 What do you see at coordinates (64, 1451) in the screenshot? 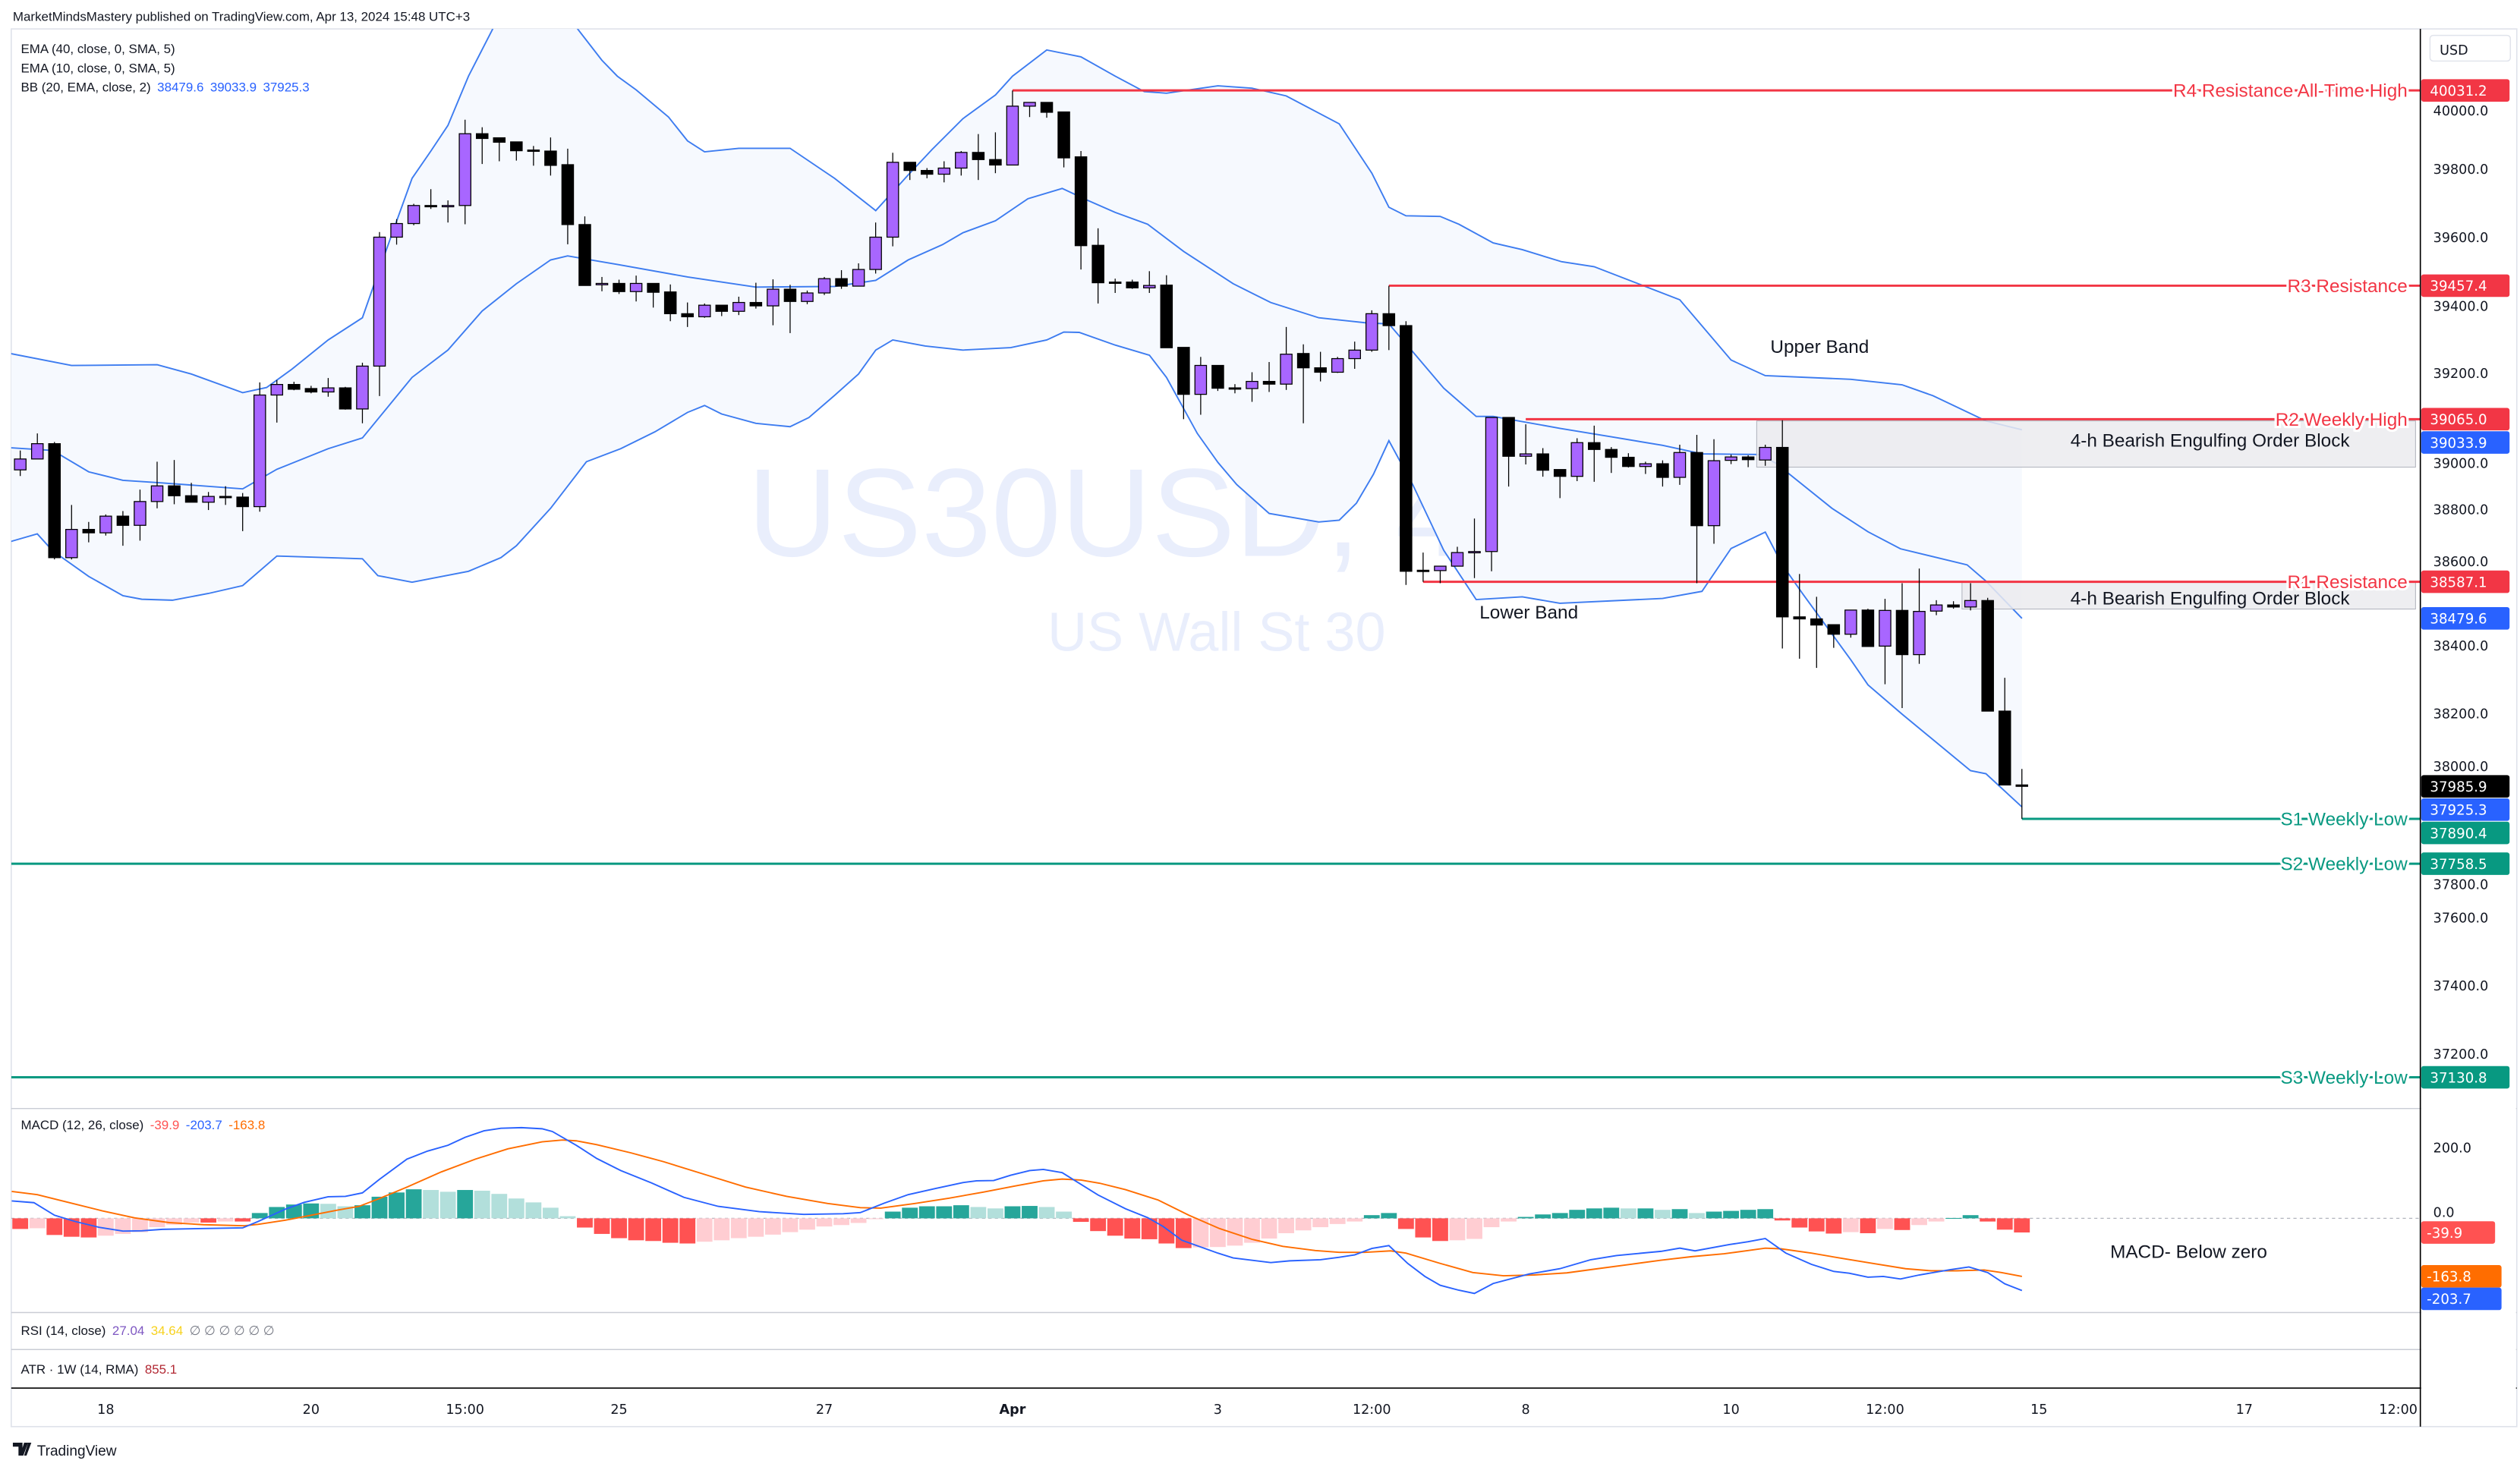
I see `tradingview-logo: TradingView` at bounding box center [64, 1451].